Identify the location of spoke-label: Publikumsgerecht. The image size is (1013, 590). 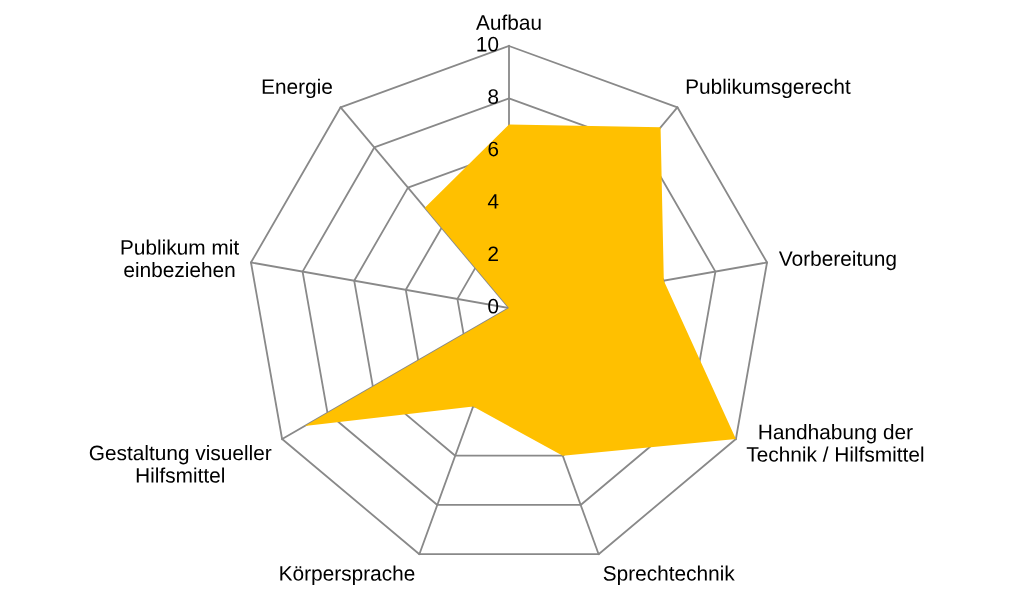
(768, 88).